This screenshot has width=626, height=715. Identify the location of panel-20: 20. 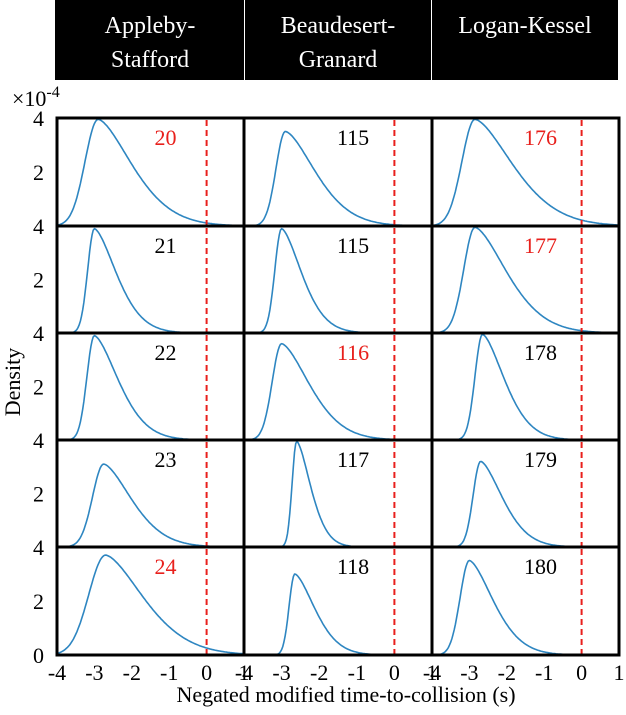
(150, 172).